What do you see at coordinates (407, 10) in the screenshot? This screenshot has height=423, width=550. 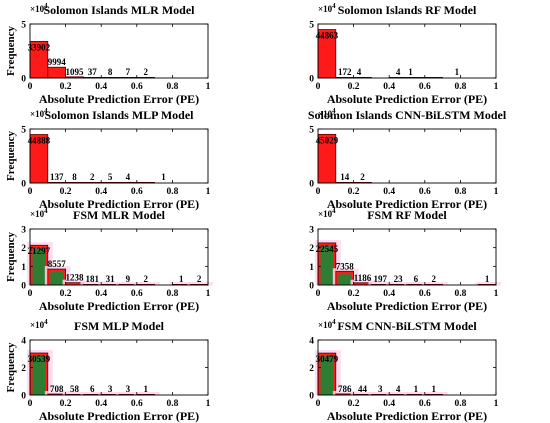 I see `chart-title: Solomon Islands RF Model` at bounding box center [407, 10].